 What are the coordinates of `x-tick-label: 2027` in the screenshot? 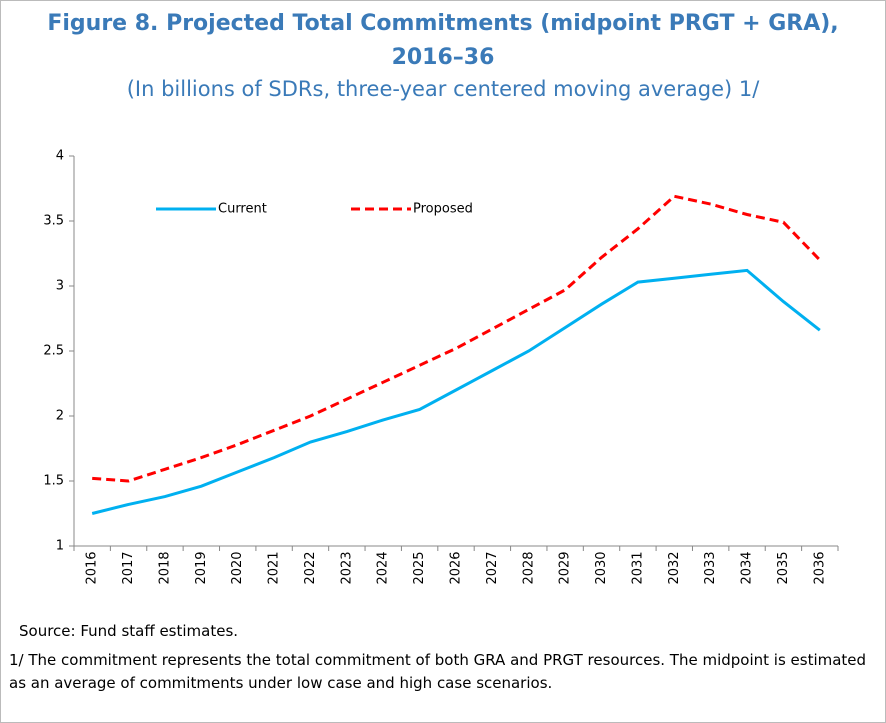 It's located at (492, 567).